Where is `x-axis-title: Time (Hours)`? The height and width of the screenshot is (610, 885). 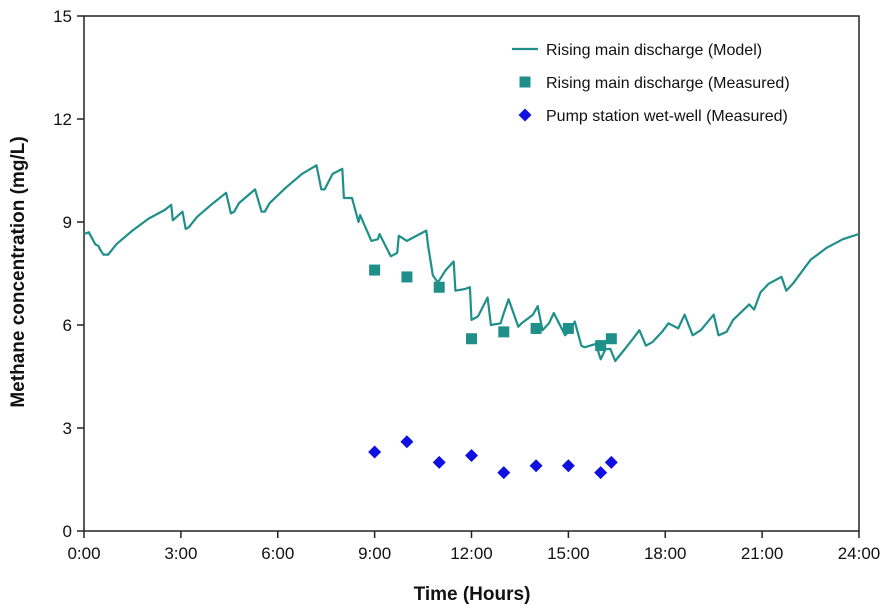
x-axis-title: Time (Hours) is located at coordinates (472, 594).